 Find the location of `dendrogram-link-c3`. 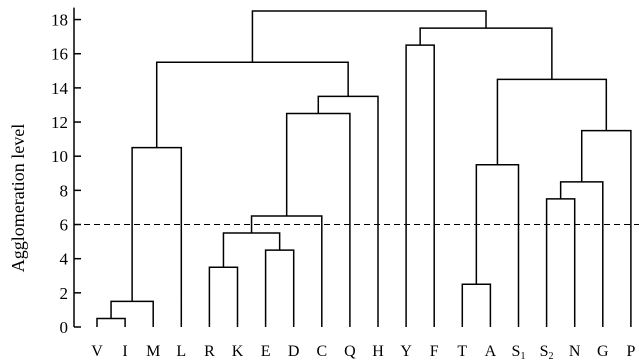

dendrogram-link-c3 is located at coordinates (157, 236).